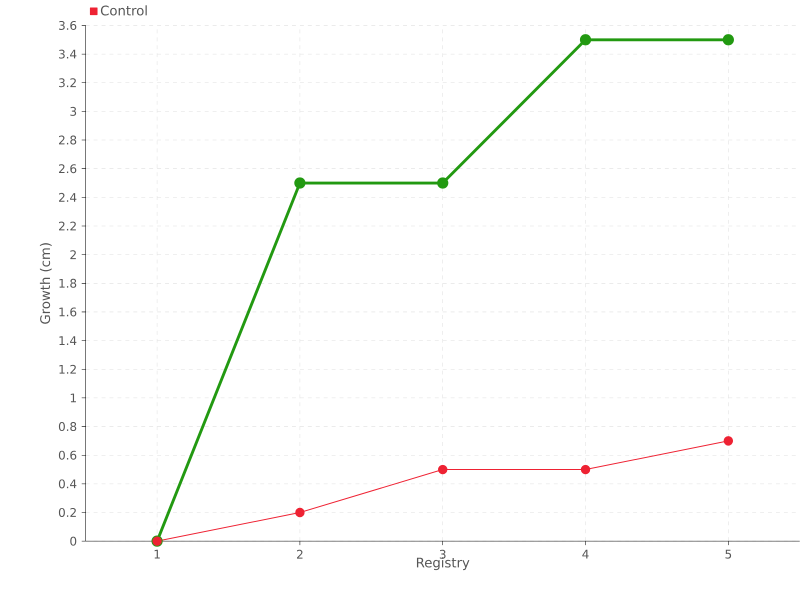  What do you see at coordinates (73, 397) in the screenshot?
I see `y-tick-label: 1` at bounding box center [73, 397].